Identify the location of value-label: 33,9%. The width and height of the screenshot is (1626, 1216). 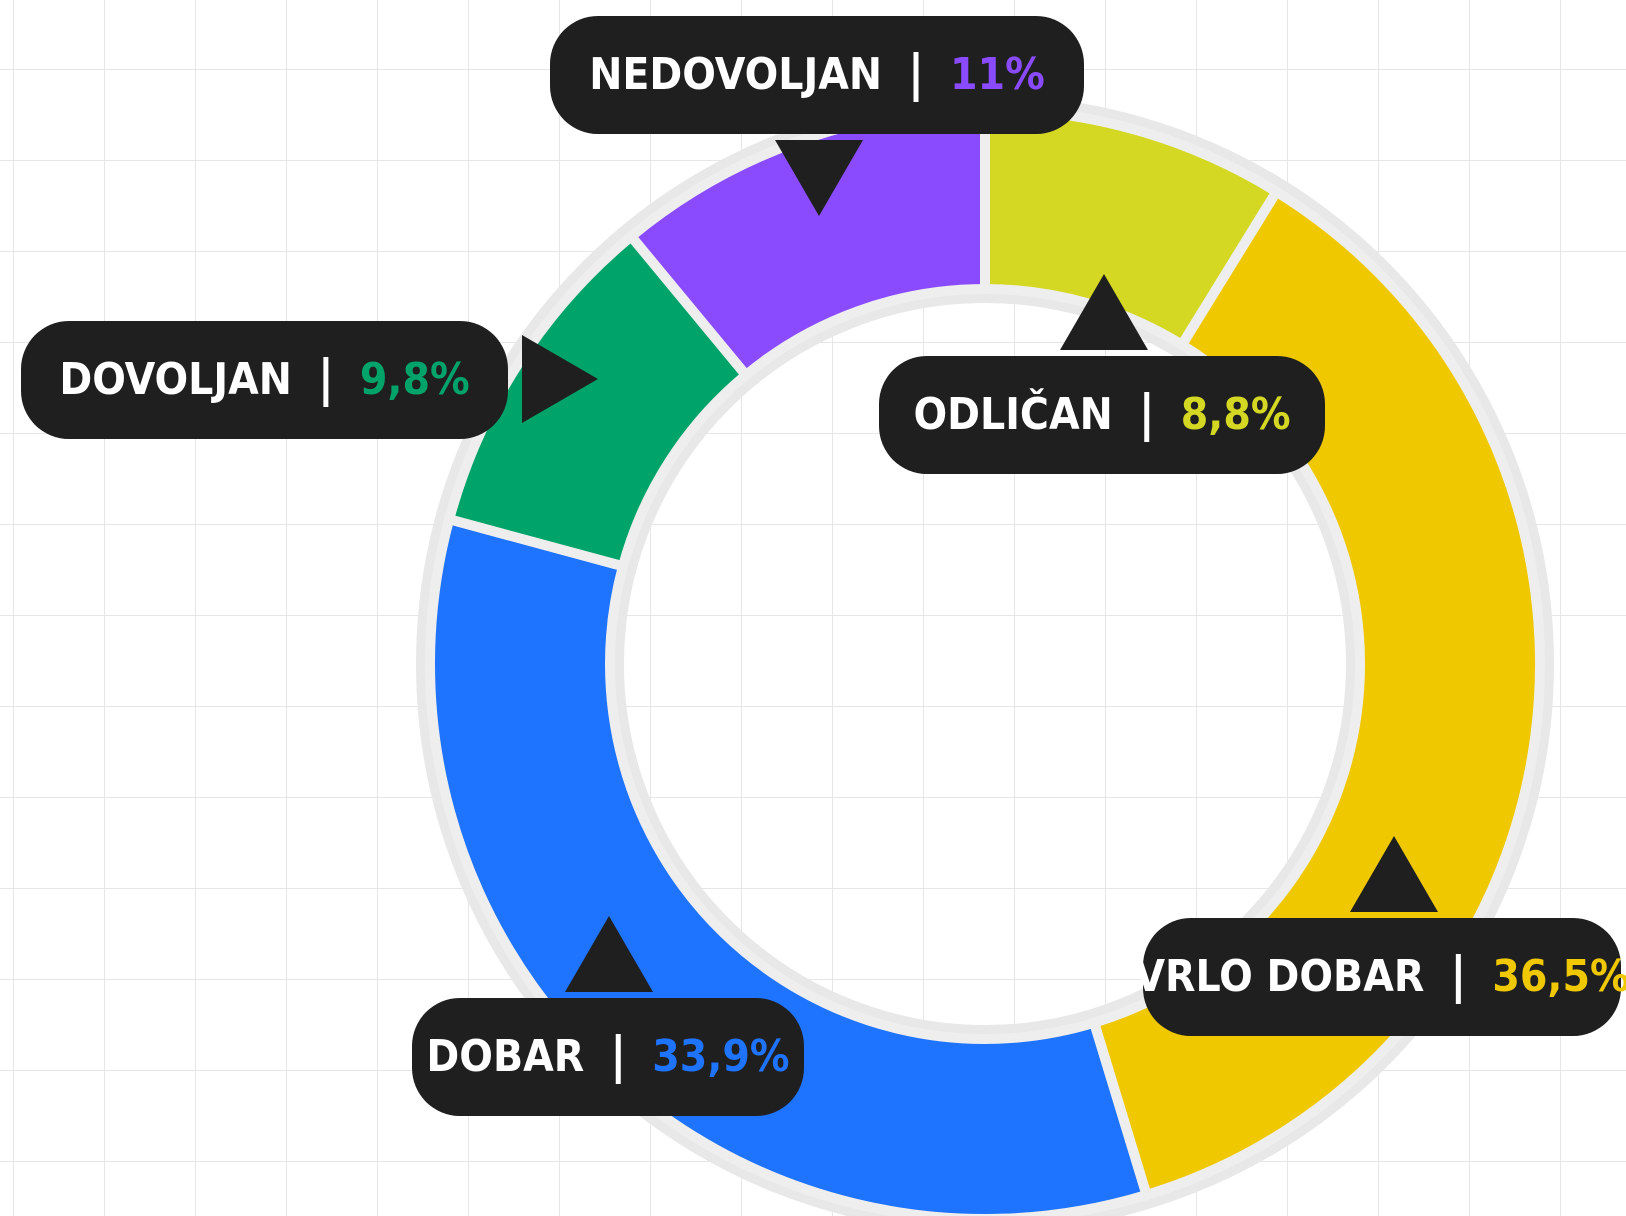
(720, 1056).